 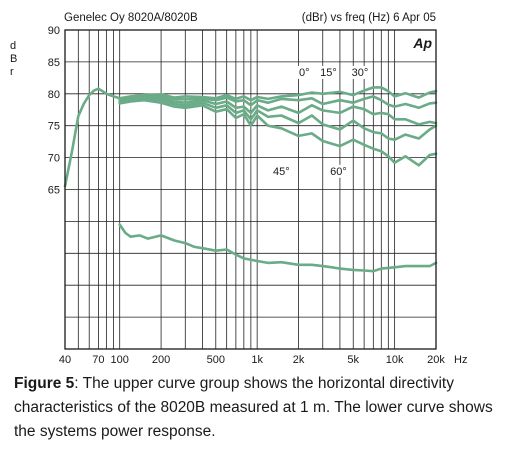 I want to click on angle-annotation: 45°, so click(x=281, y=172).